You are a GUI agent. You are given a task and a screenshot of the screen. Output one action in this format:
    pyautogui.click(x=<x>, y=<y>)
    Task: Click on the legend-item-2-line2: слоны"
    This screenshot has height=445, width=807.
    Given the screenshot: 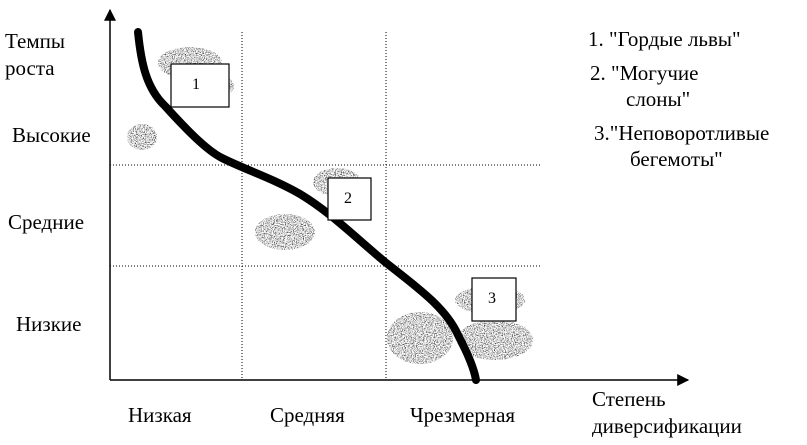 What is the action you would take?
    pyautogui.click(x=658, y=99)
    